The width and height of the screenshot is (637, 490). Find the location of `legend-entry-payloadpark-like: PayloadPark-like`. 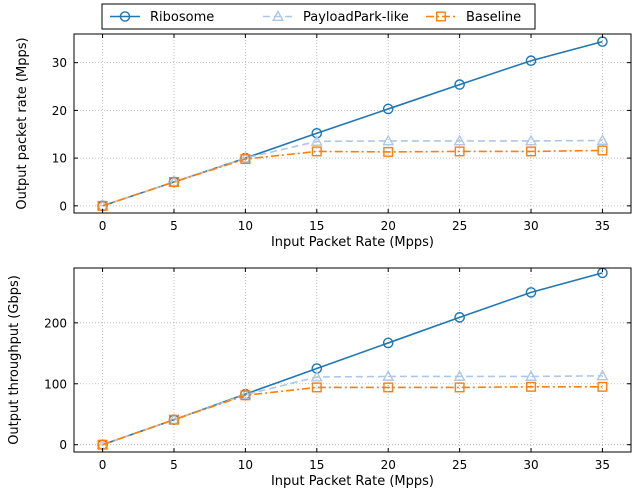

legend-entry-payloadpark-like: PayloadPark-like is located at coordinates (336, 17).